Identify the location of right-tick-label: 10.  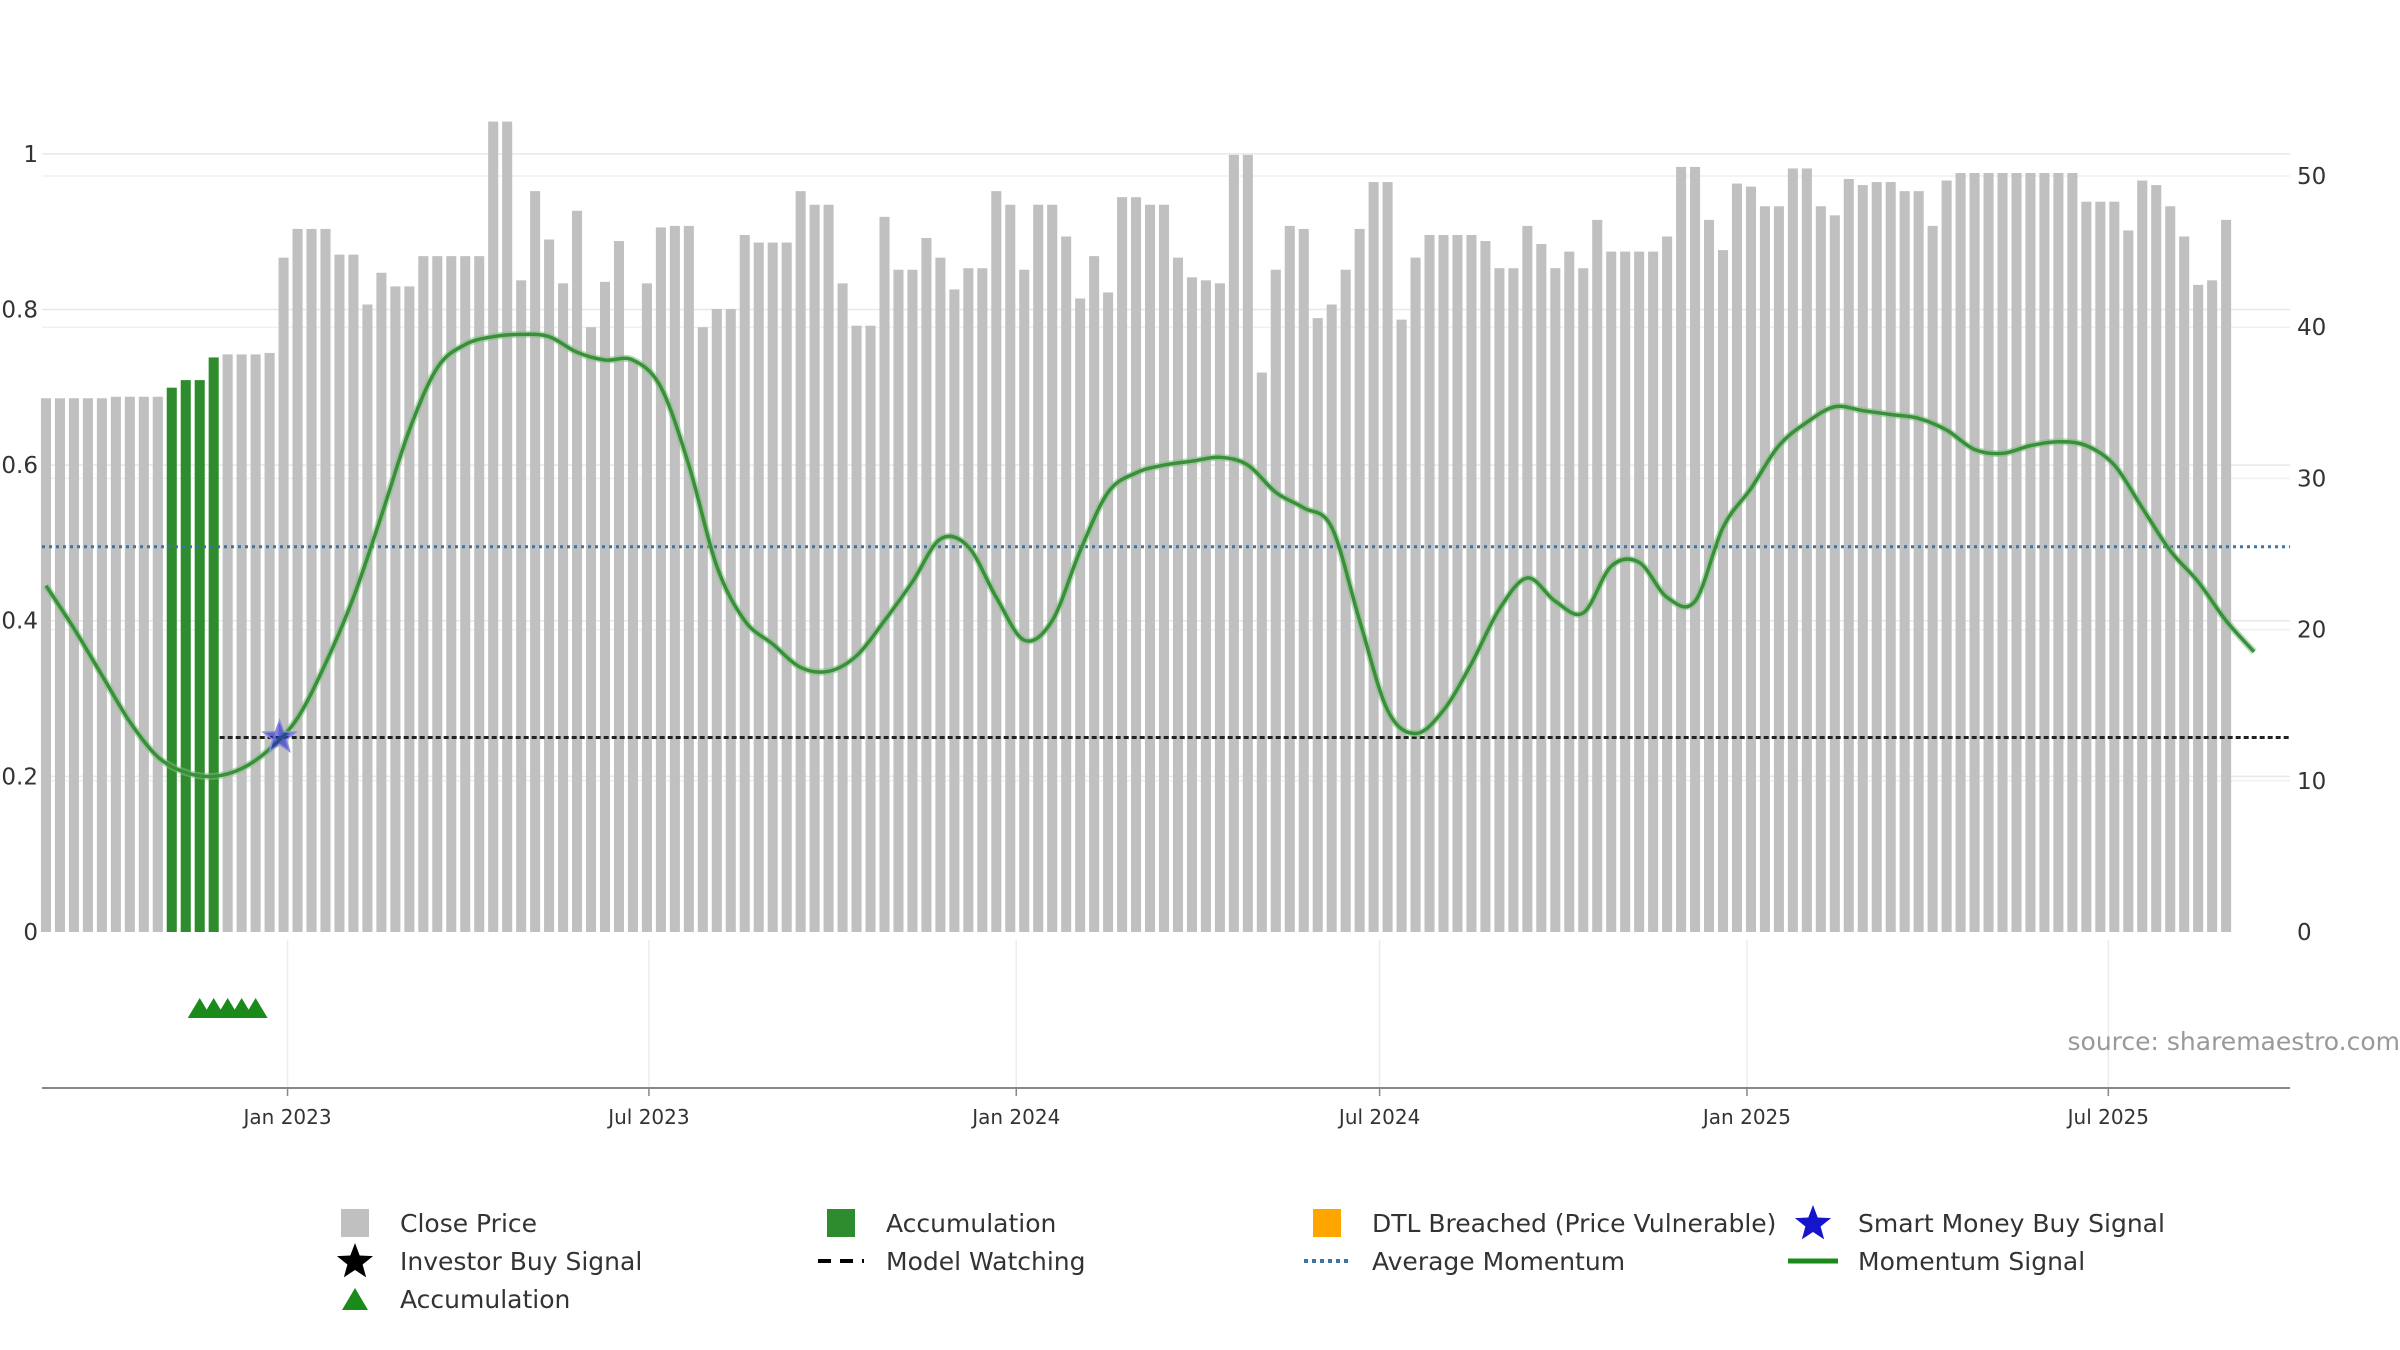
(2311, 782).